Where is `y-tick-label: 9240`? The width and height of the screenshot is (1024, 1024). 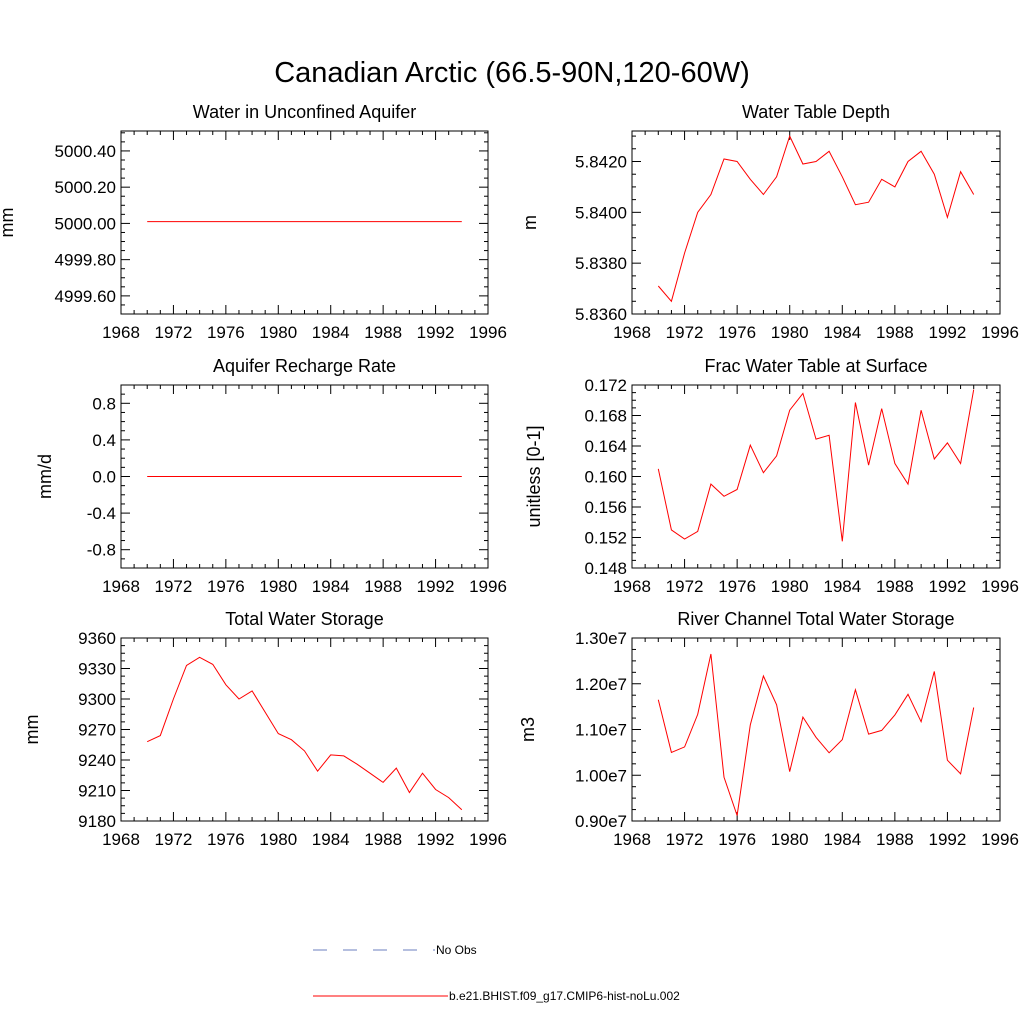 y-tick-label: 9240 is located at coordinates (97, 760).